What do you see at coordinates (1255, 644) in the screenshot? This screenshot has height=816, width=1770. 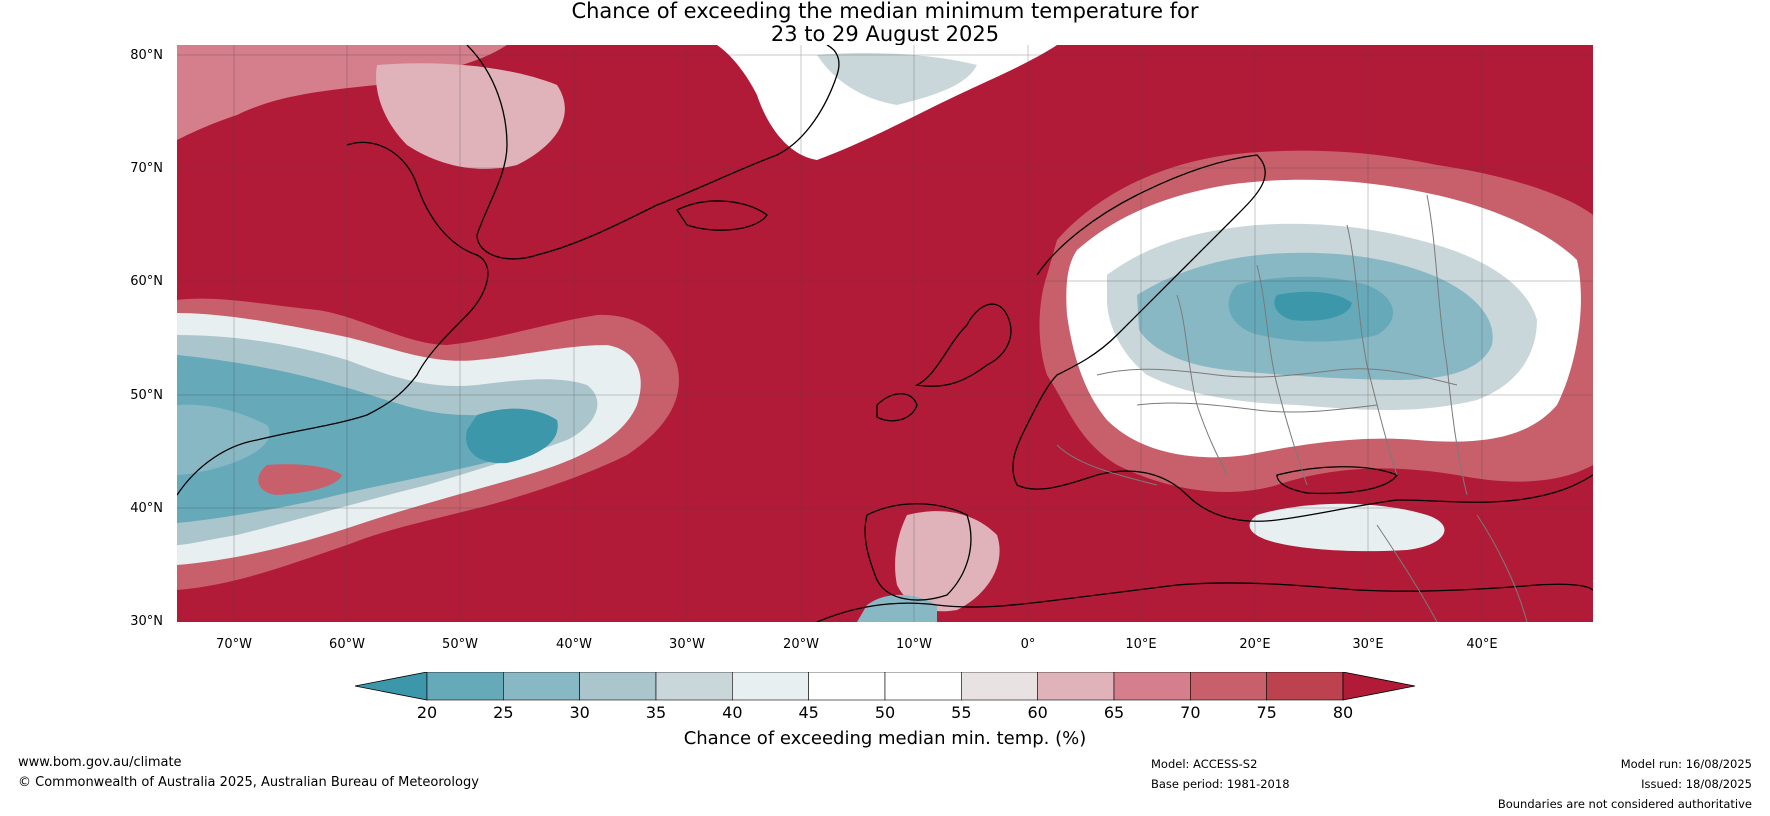 I see `lon-label-20e: 20°E` at bounding box center [1255, 644].